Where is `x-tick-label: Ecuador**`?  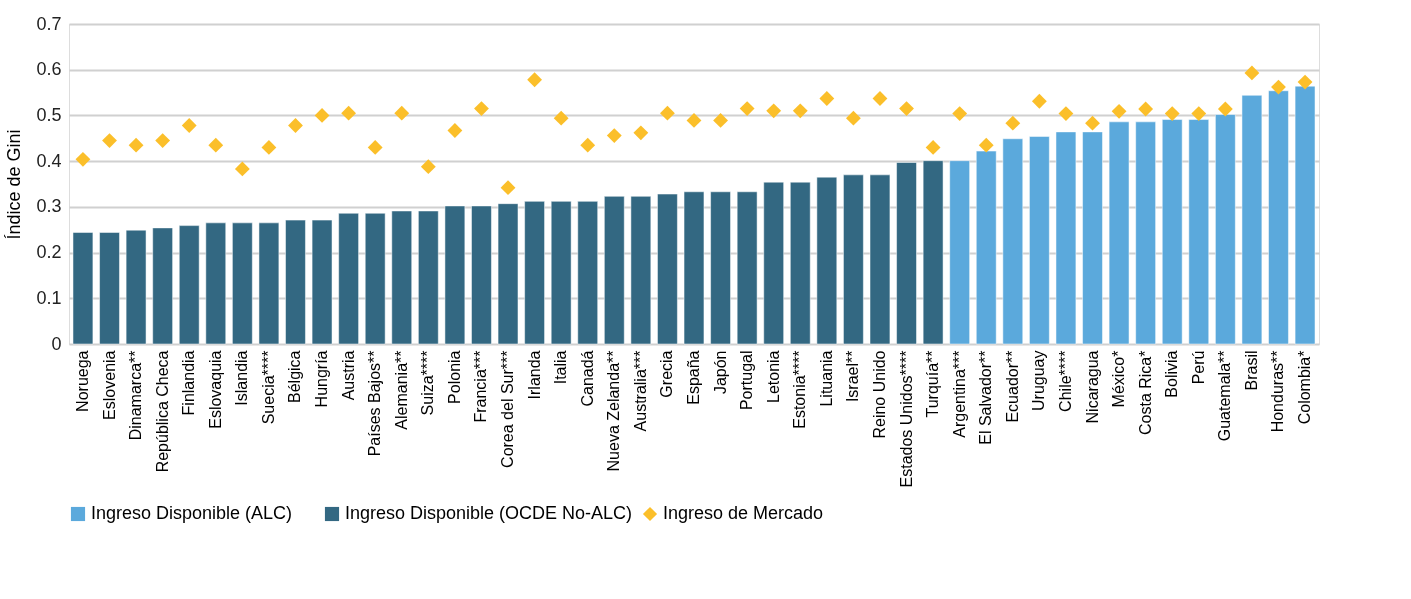
x-tick-label: Ecuador** is located at coordinates (1012, 386).